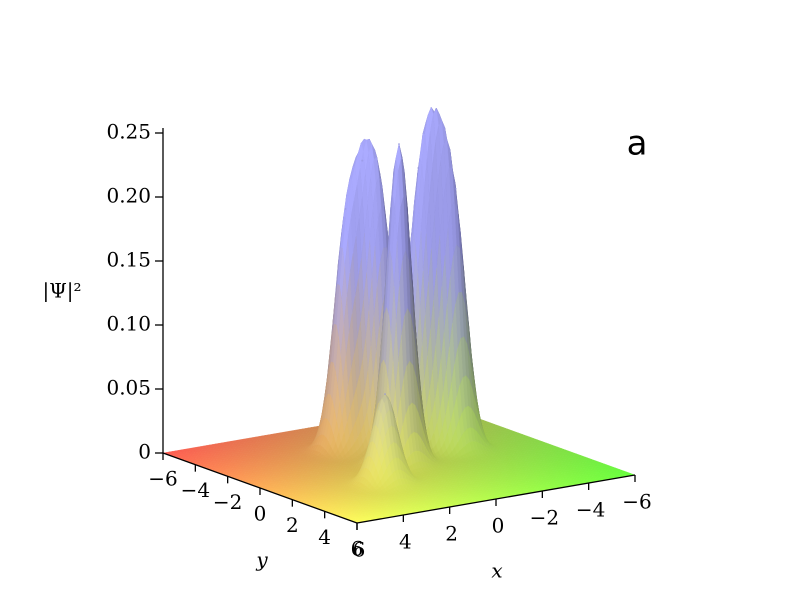  What do you see at coordinates (61, 291) in the screenshot?
I see `z-axis-label: |Ψ|²` at bounding box center [61, 291].